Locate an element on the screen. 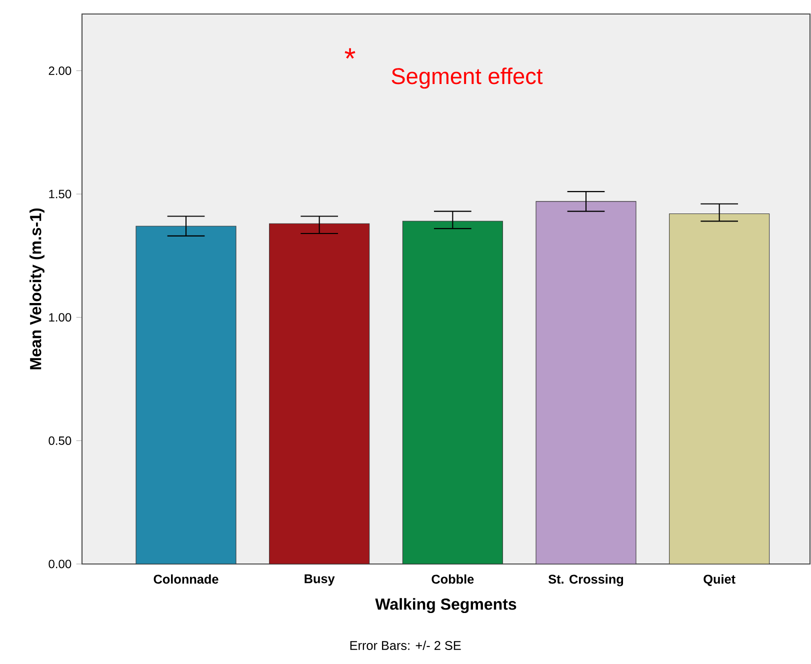 Image resolution: width=811 pixels, height=664 pixels. x-axis-title: Walking Segments is located at coordinates (445, 606).